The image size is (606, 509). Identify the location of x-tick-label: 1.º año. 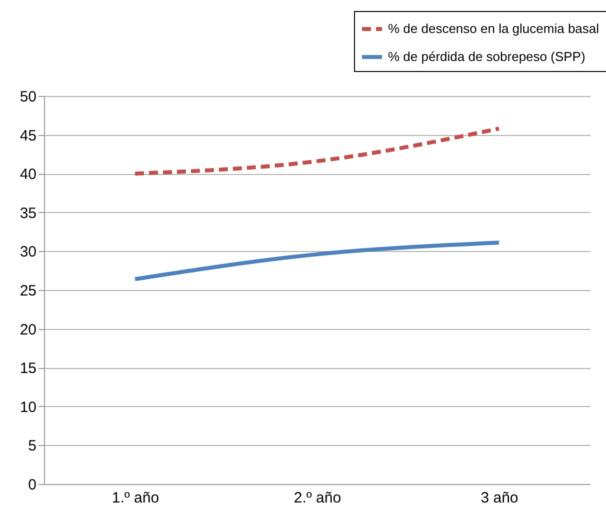
(136, 498).